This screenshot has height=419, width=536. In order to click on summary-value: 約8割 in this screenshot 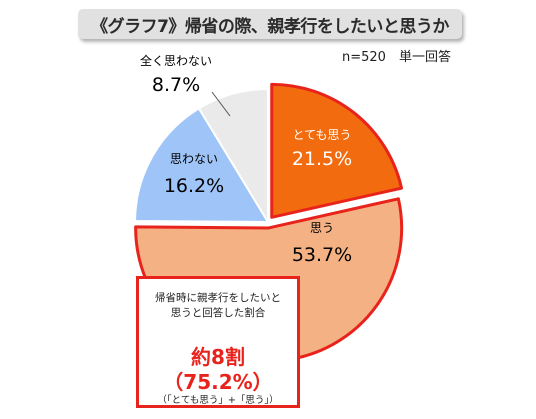, I will do `click(218, 357)`.